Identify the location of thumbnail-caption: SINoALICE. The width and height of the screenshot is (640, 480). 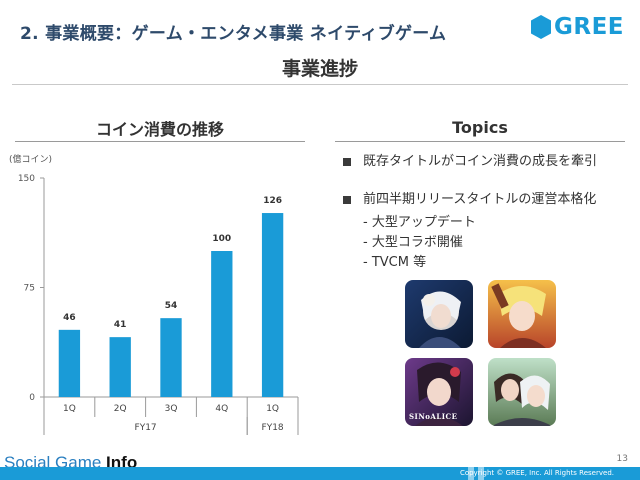
(433, 416).